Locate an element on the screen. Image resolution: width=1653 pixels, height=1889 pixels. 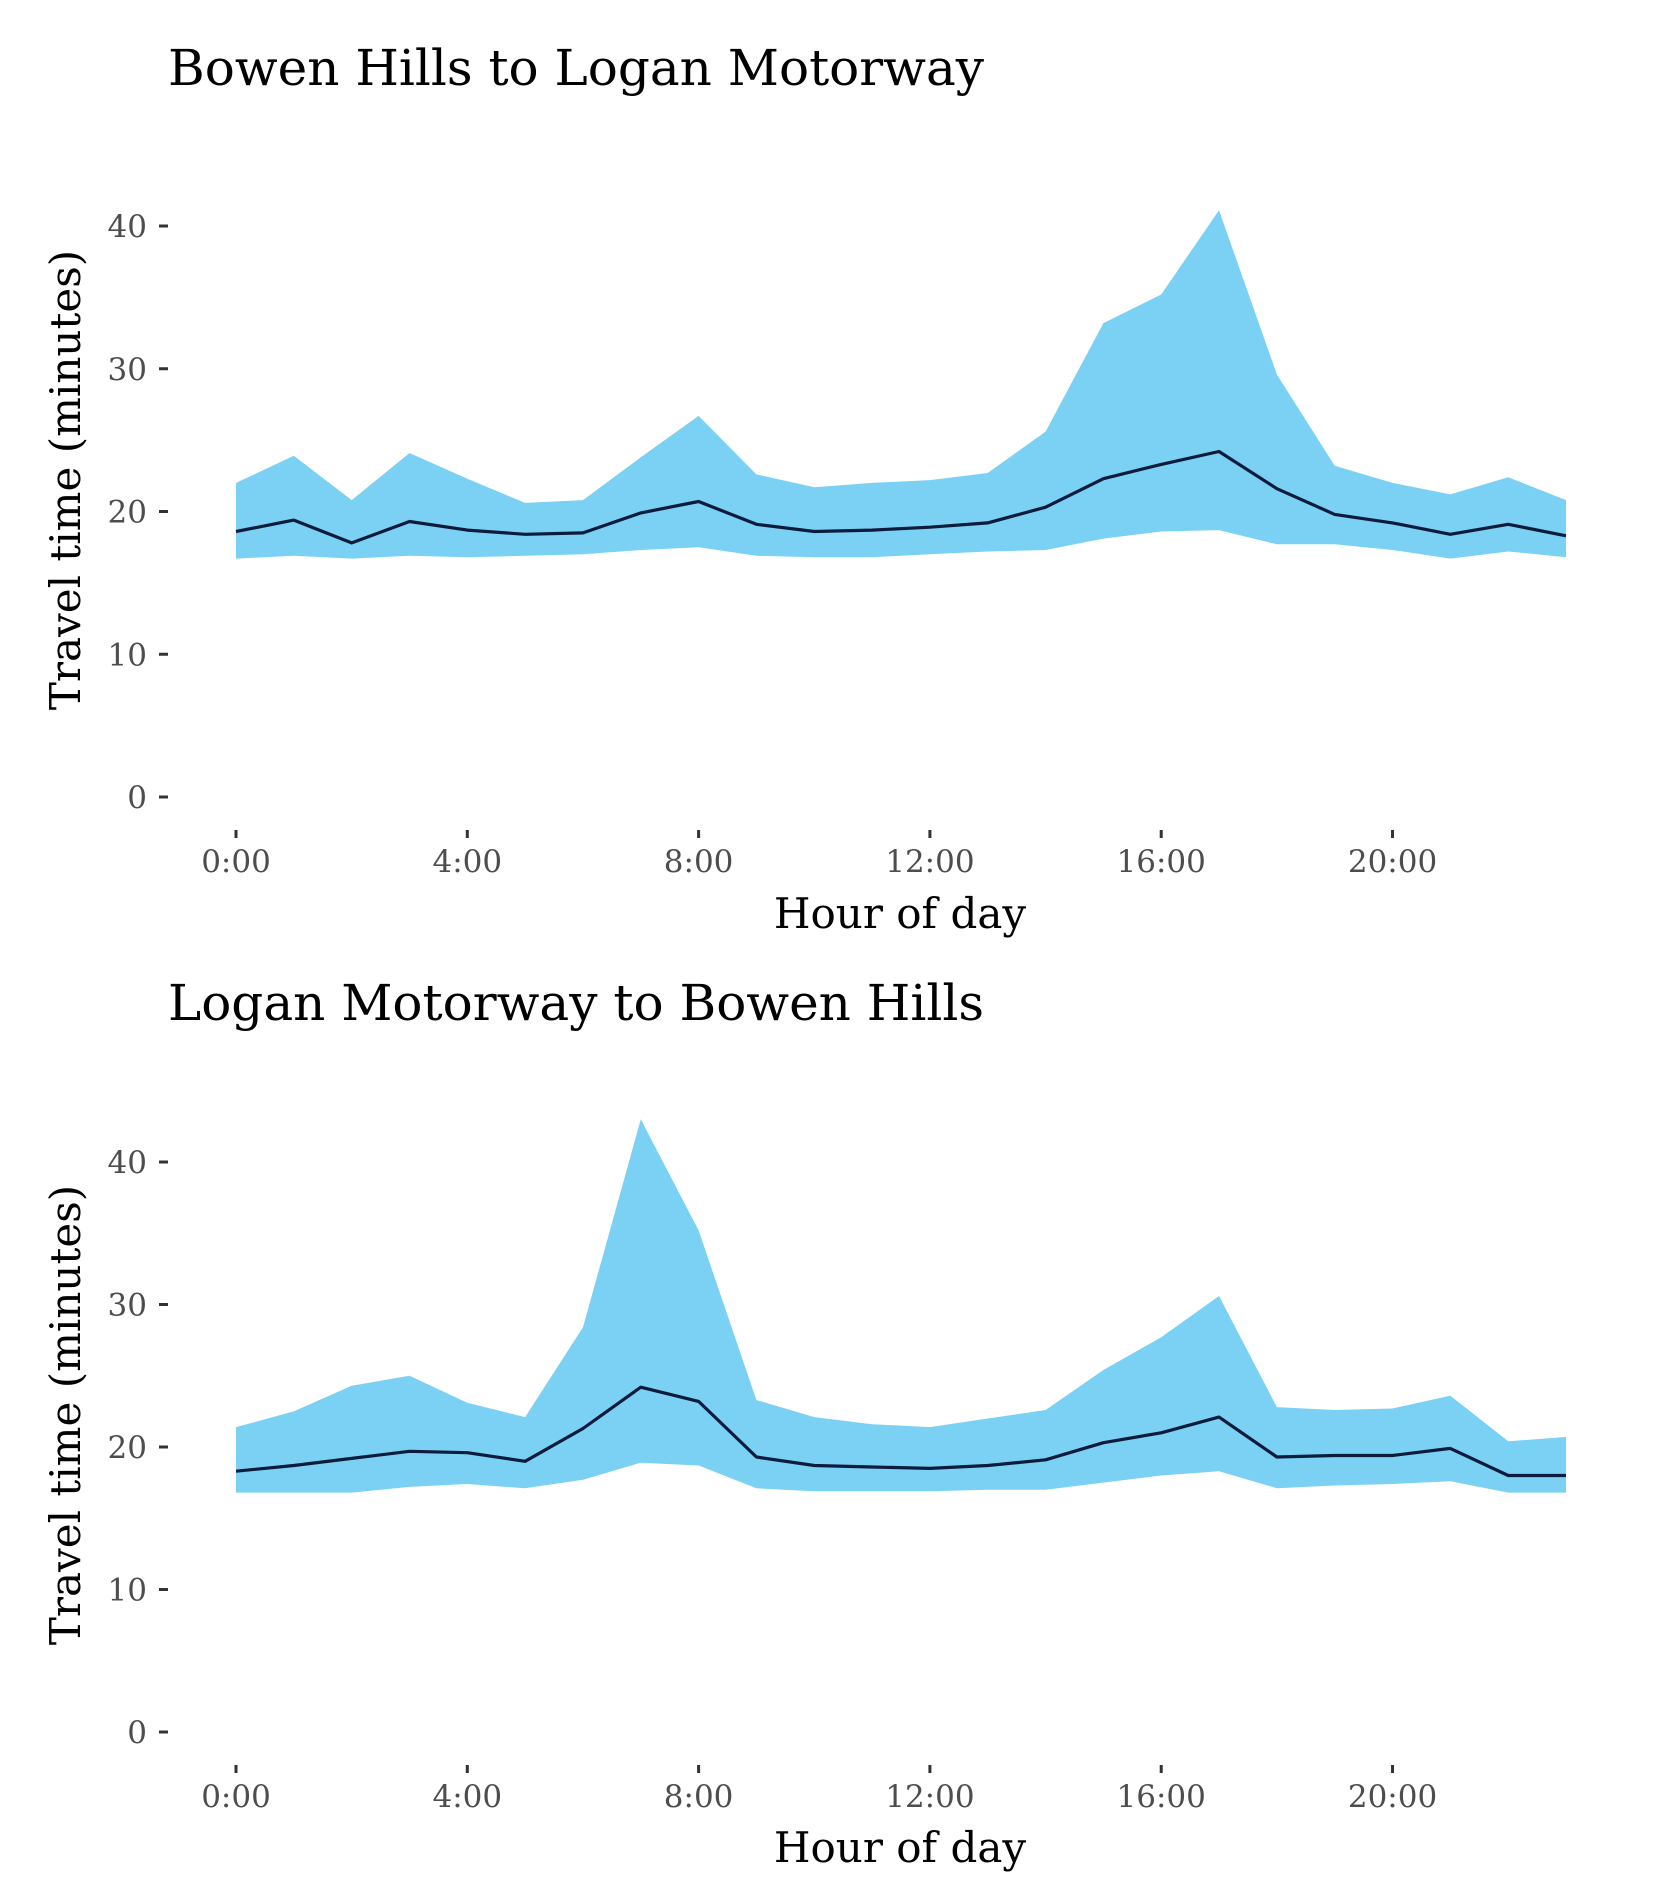
chart-title: Logan Motorway to Bowen Hills is located at coordinates (576, 1003).